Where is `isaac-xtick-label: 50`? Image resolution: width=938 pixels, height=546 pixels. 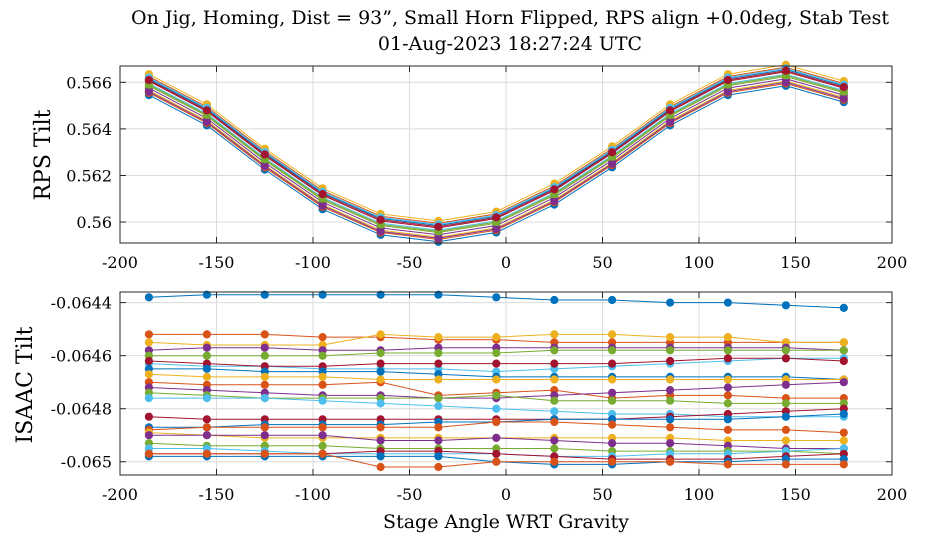 isaac-xtick-label: 50 is located at coordinates (602, 494).